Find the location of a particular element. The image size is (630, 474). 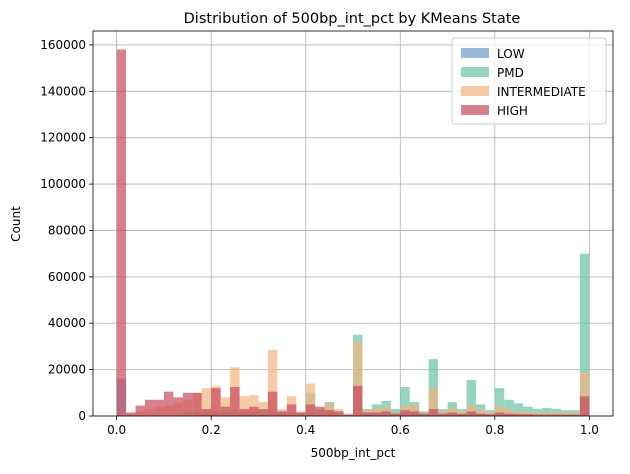

x-tick-label: 0.6 is located at coordinates (400, 430).